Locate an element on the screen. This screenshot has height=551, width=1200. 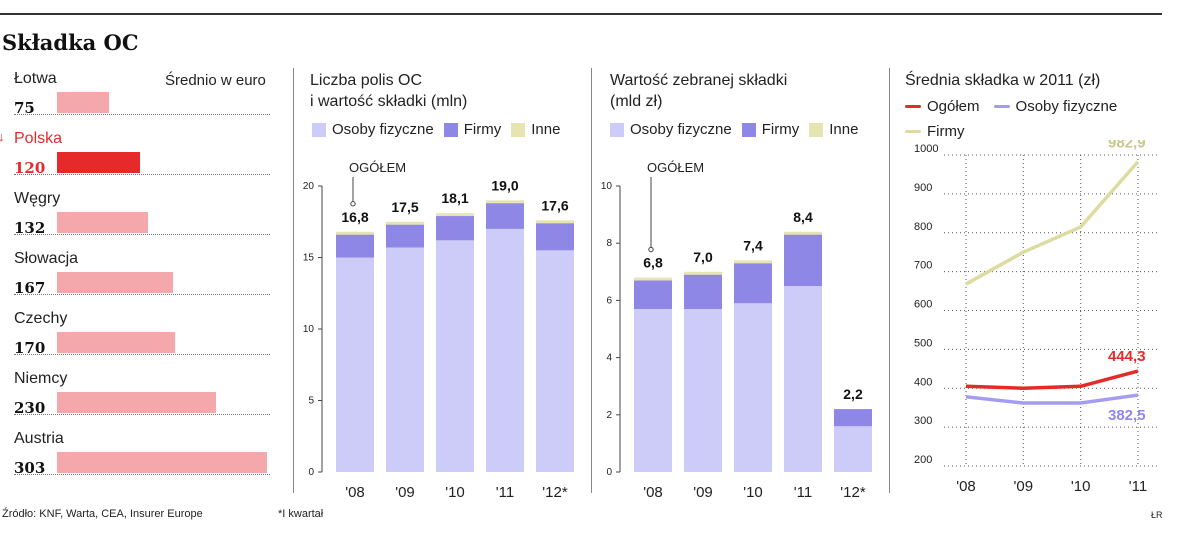
average-legend-row1: Ogółem Osoby fizyczne is located at coordinates (1011, 106).